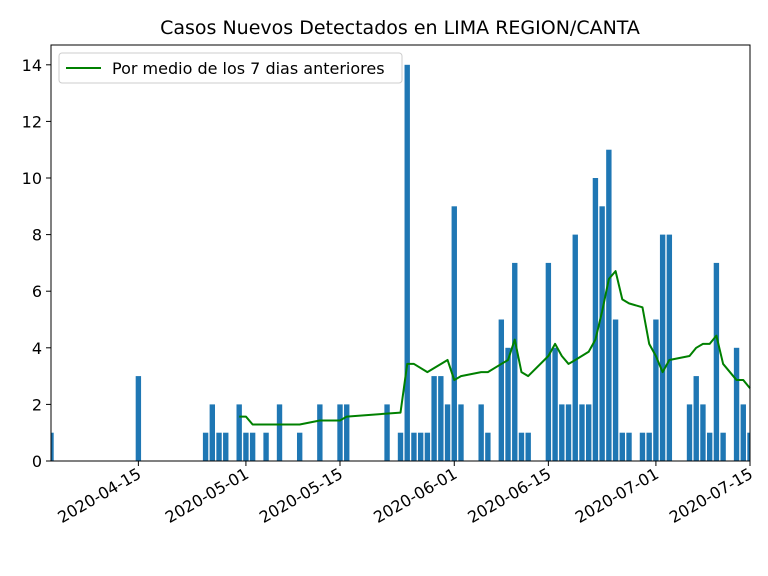 The width and height of the screenshot is (768, 576). What do you see at coordinates (32, 65) in the screenshot?
I see `y-tick-label: 14` at bounding box center [32, 65].